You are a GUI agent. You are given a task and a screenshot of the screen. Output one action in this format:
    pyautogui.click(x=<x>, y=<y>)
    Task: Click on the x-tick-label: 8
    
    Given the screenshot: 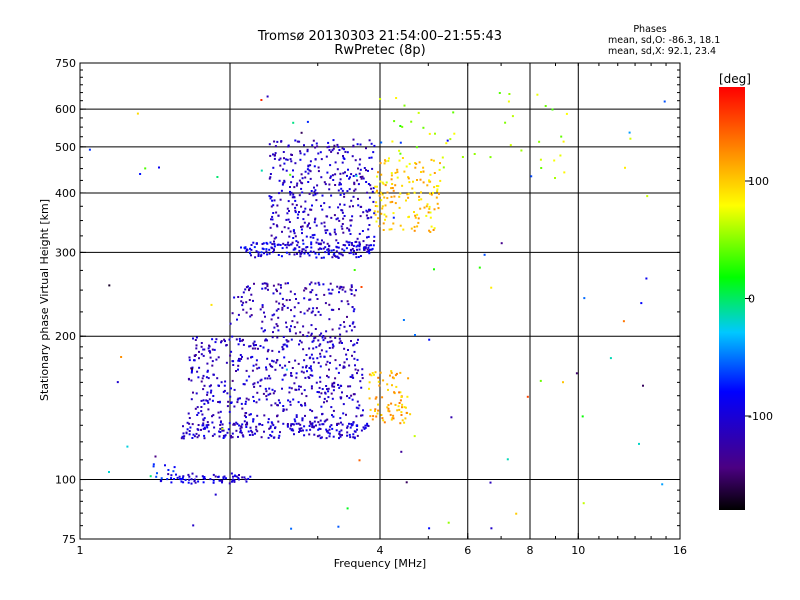 What is the action you would take?
    pyautogui.click(x=530, y=550)
    